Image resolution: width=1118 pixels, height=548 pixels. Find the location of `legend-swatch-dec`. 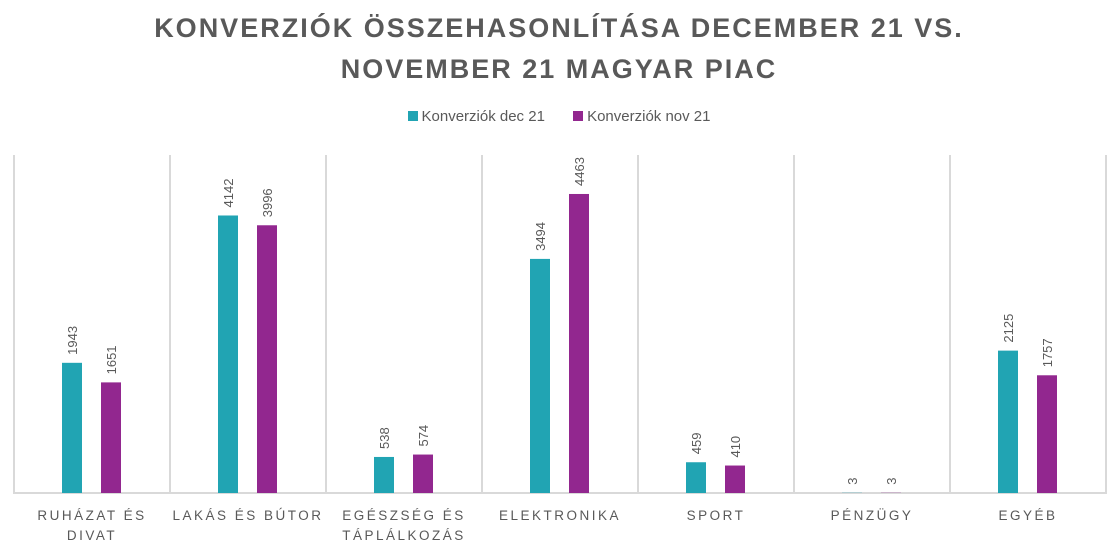

legend-swatch-dec is located at coordinates (412, 116).